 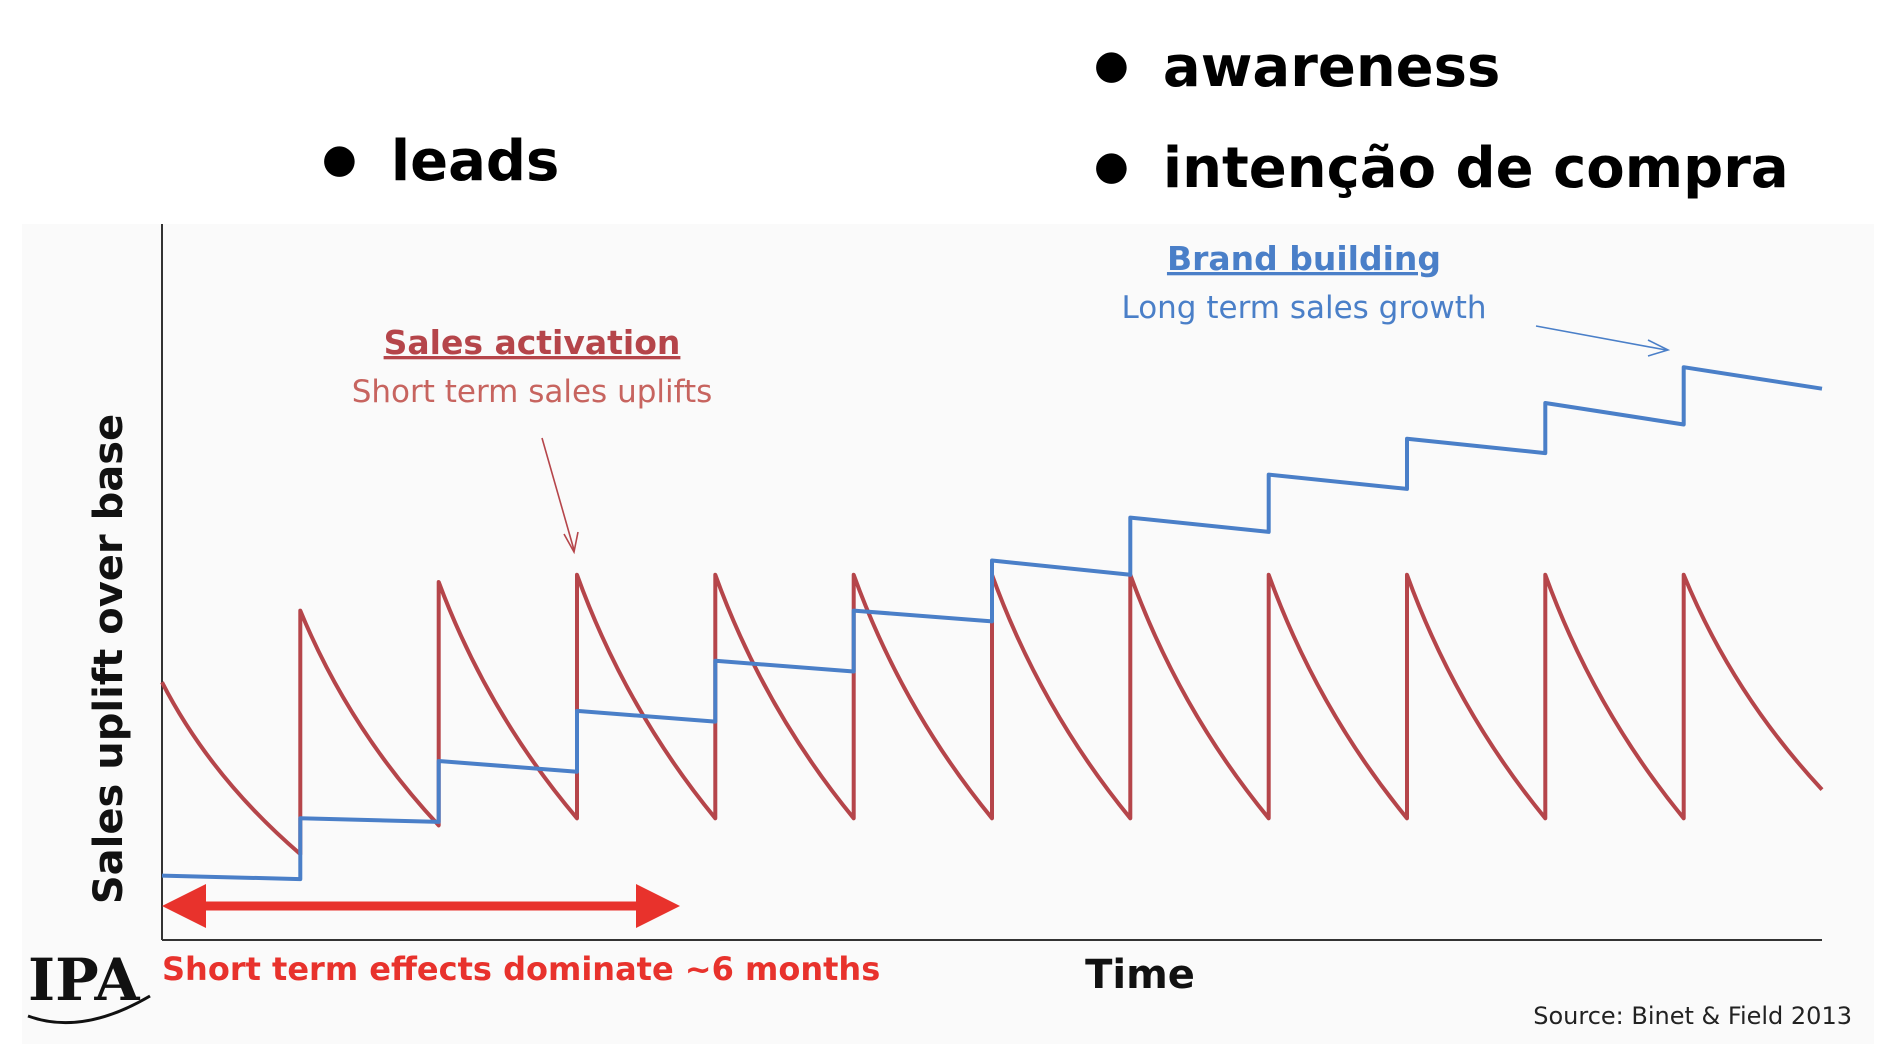 I want to click on y-axis-label: Sales uplift over base, so click(x=109, y=659).